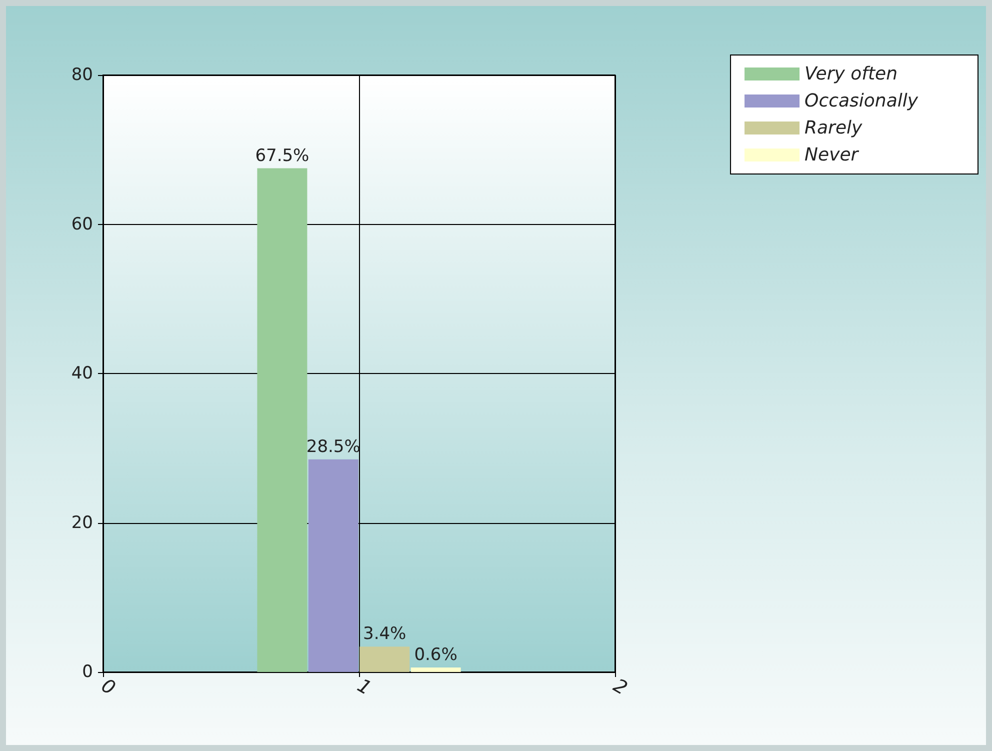 The width and height of the screenshot is (992, 751). What do you see at coordinates (364, 687) in the screenshot?
I see `x-tick-label: 1` at bounding box center [364, 687].